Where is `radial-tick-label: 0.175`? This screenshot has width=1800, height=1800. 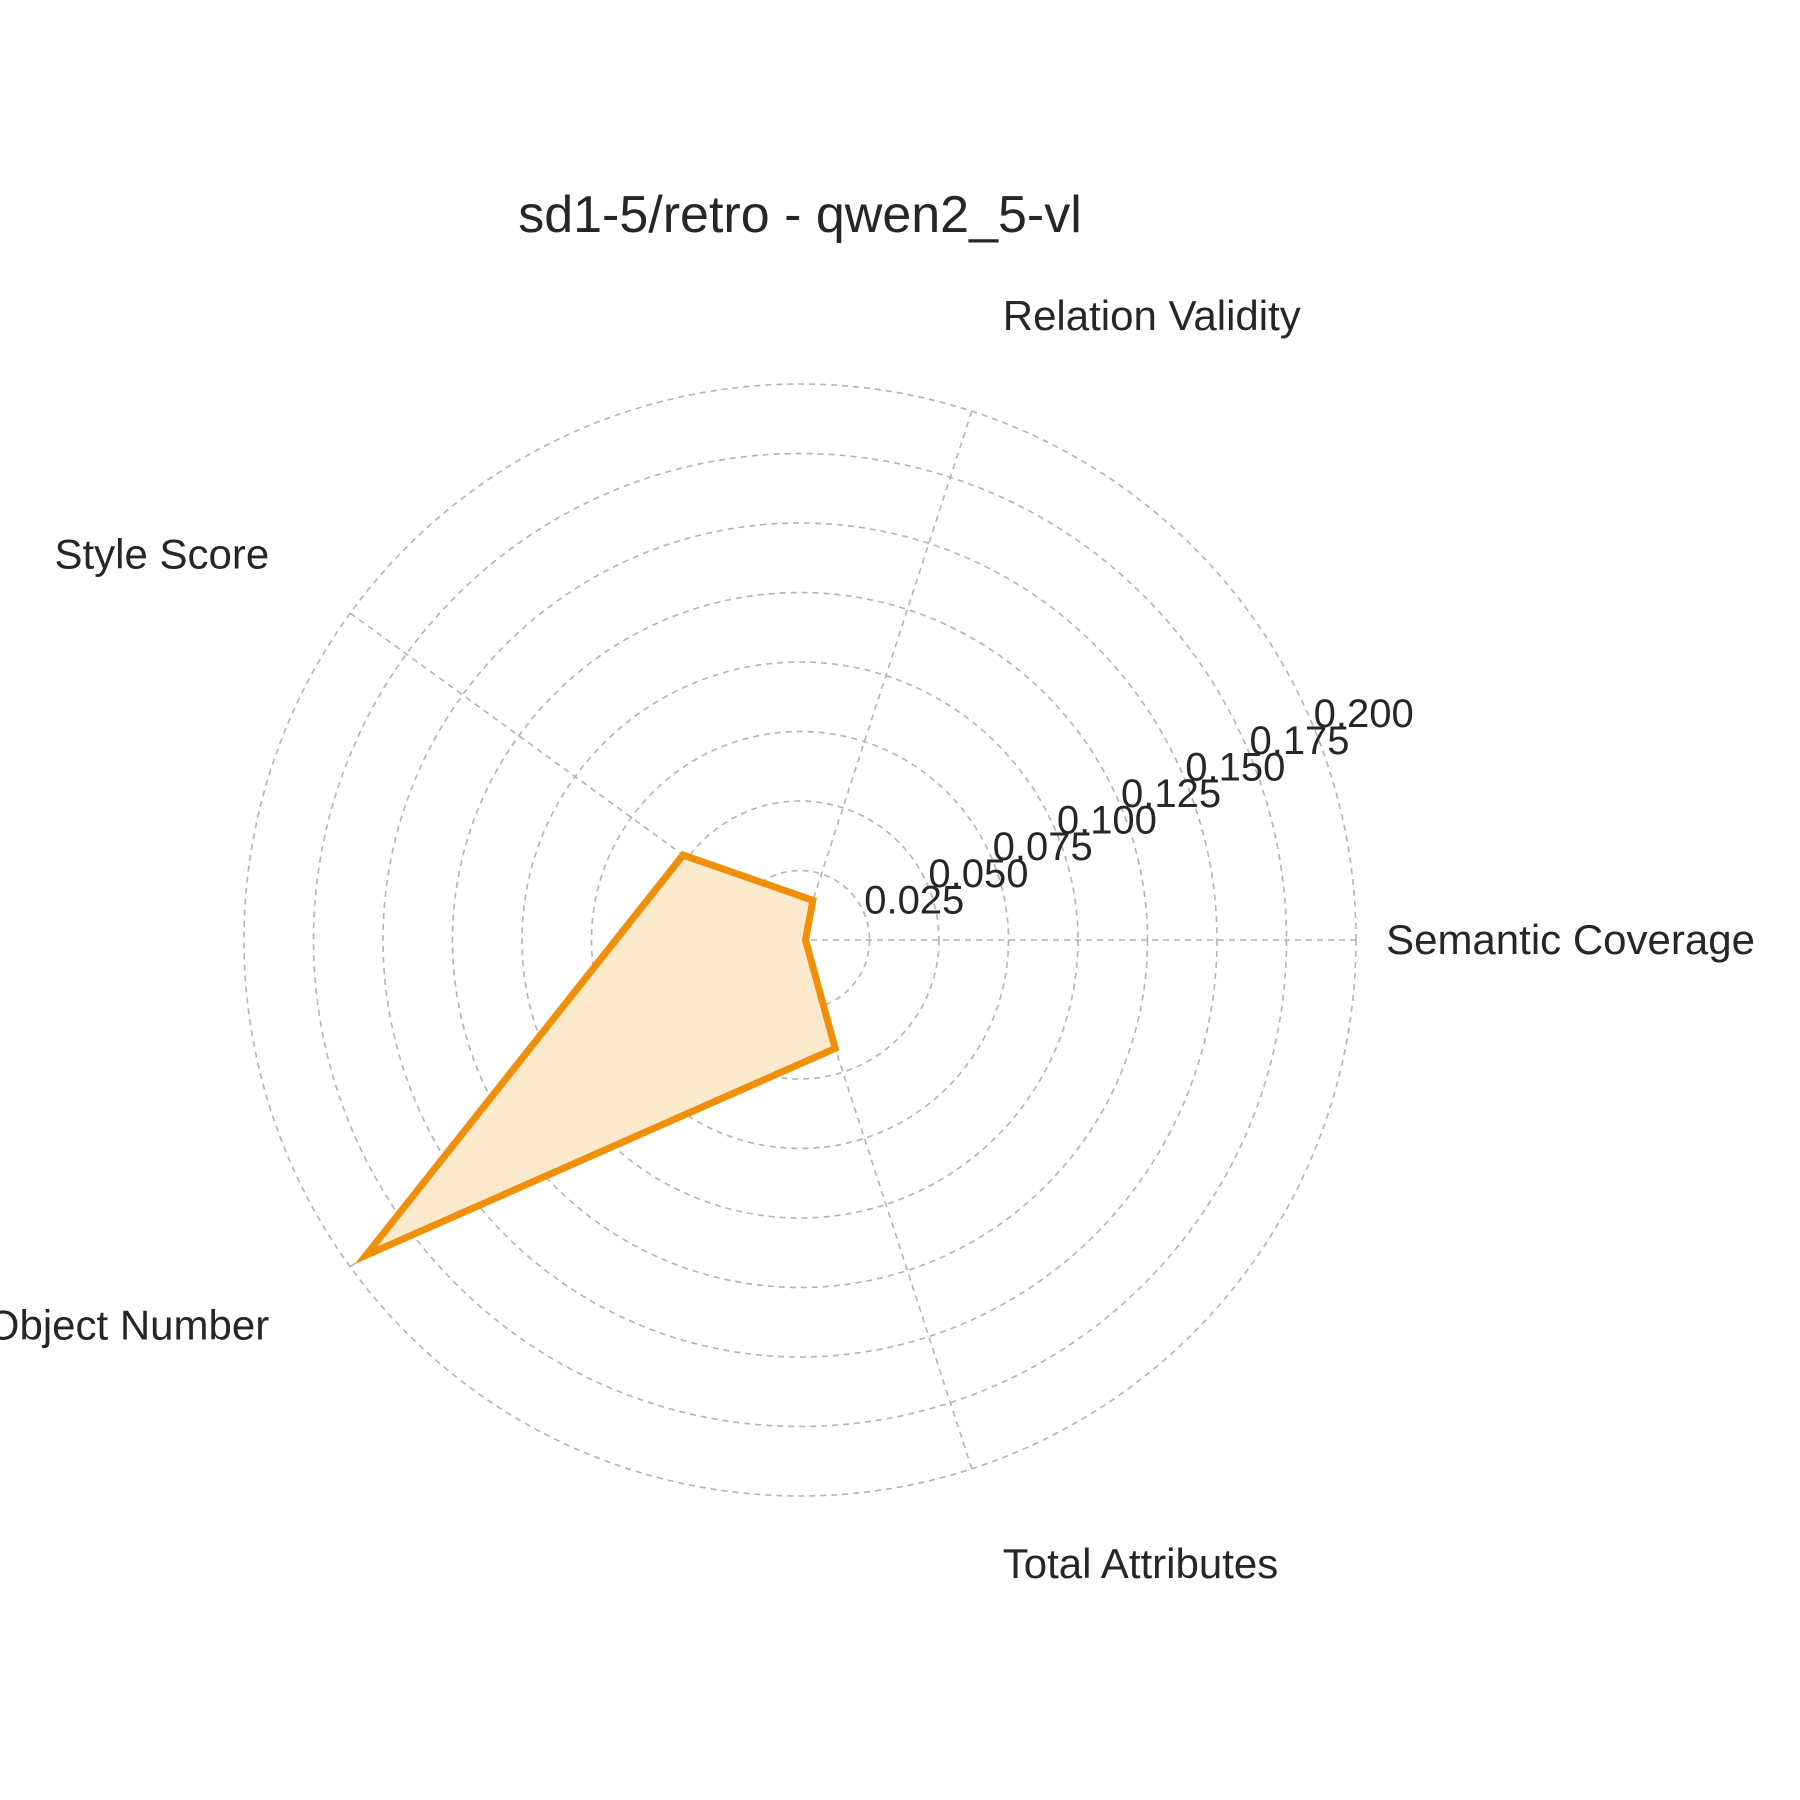
radial-tick-label: 0.175 is located at coordinates (1299, 741).